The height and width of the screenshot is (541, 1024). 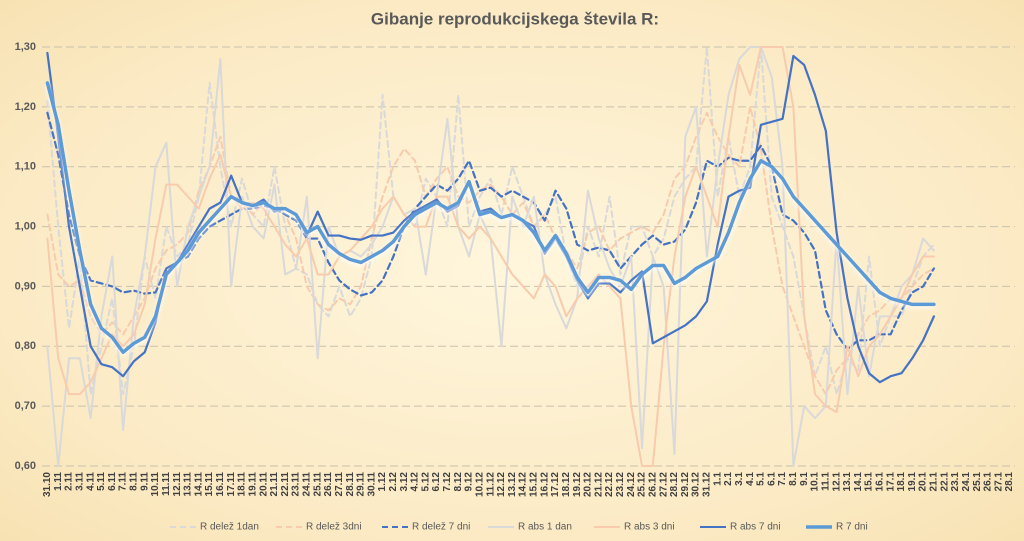 I want to click on x-tick-label: 13.1, so click(x=847, y=482).